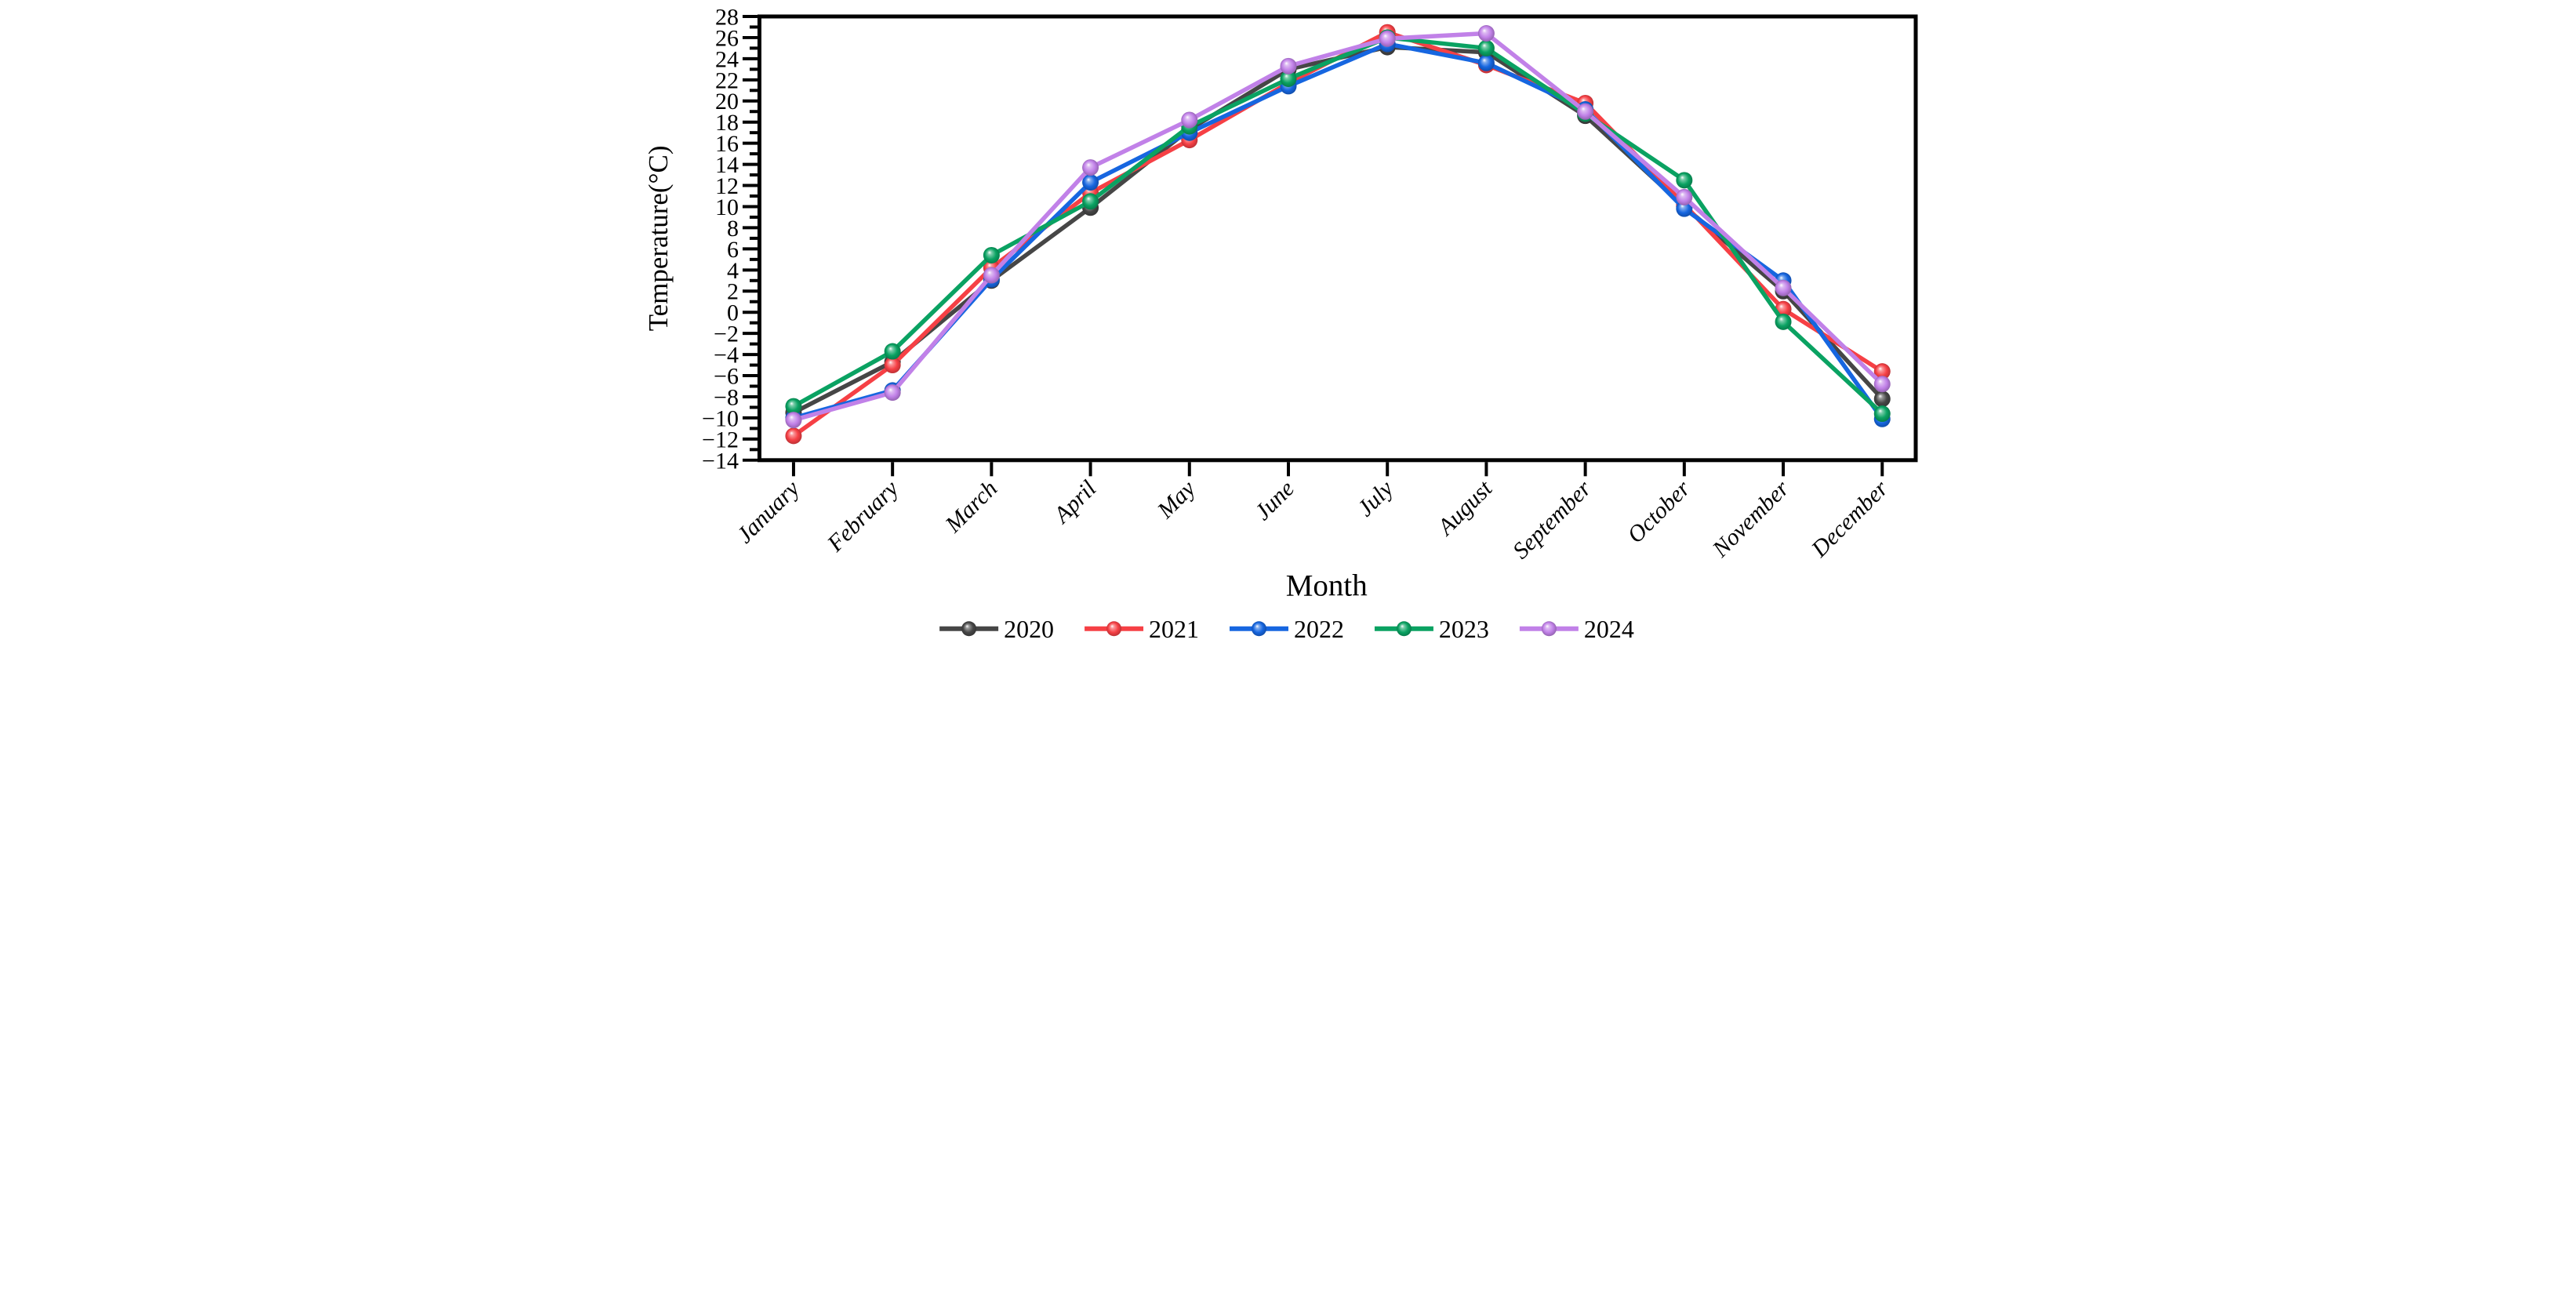  What do you see at coordinates (1464, 508) in the screenshot?
I see `month-label-august: August` at bounding box center [1464, 508].